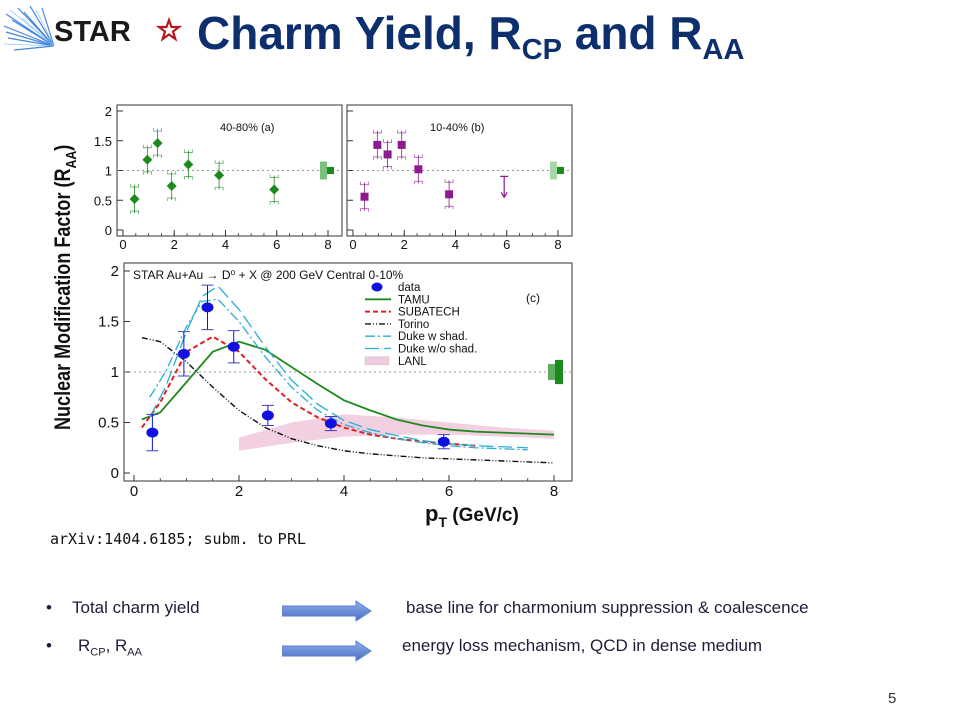 This screenshot has width=960, height=720. What do you see at coordinates (178, 539) in the screenshot?
I see `citation: arXiv:1404.6185; subm. to PRL` at bounding box center [178, 539].